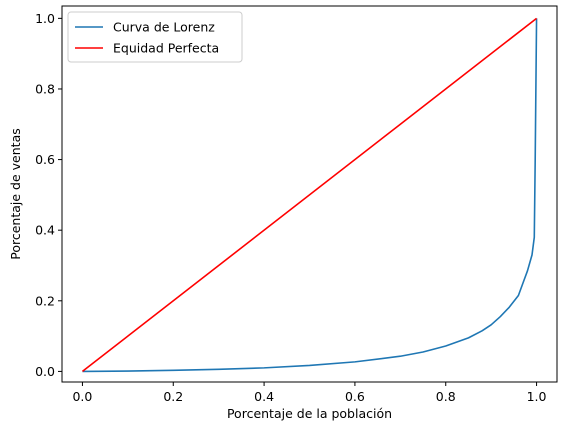  What do you see at coordinates (309, 413) in the screenshot?
I see `x-axis-label: Porcentaje de la población` at bounding box center [309, 413].